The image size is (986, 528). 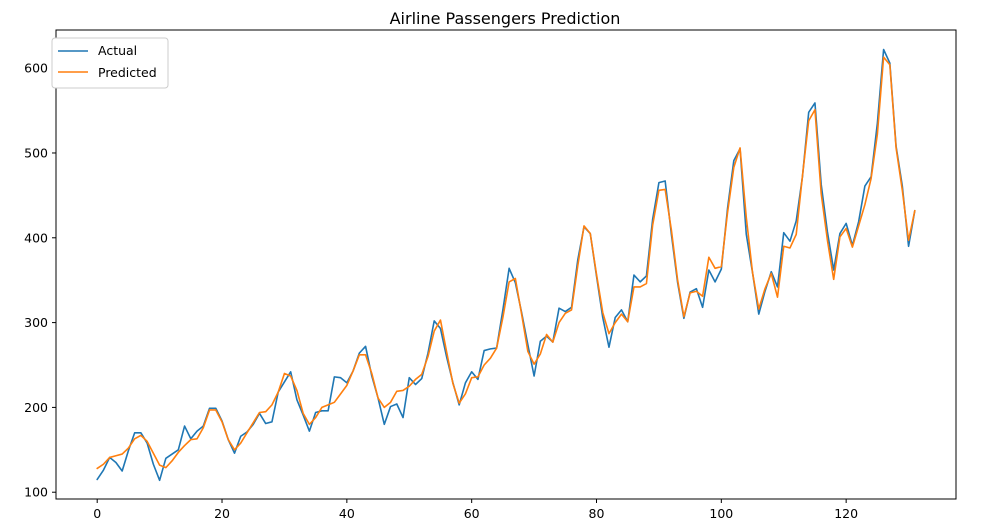 What do you see at coordinates (36, 237) in the screenshot?
I see `y-tick-label: 400` at bounding box center [36, 237].